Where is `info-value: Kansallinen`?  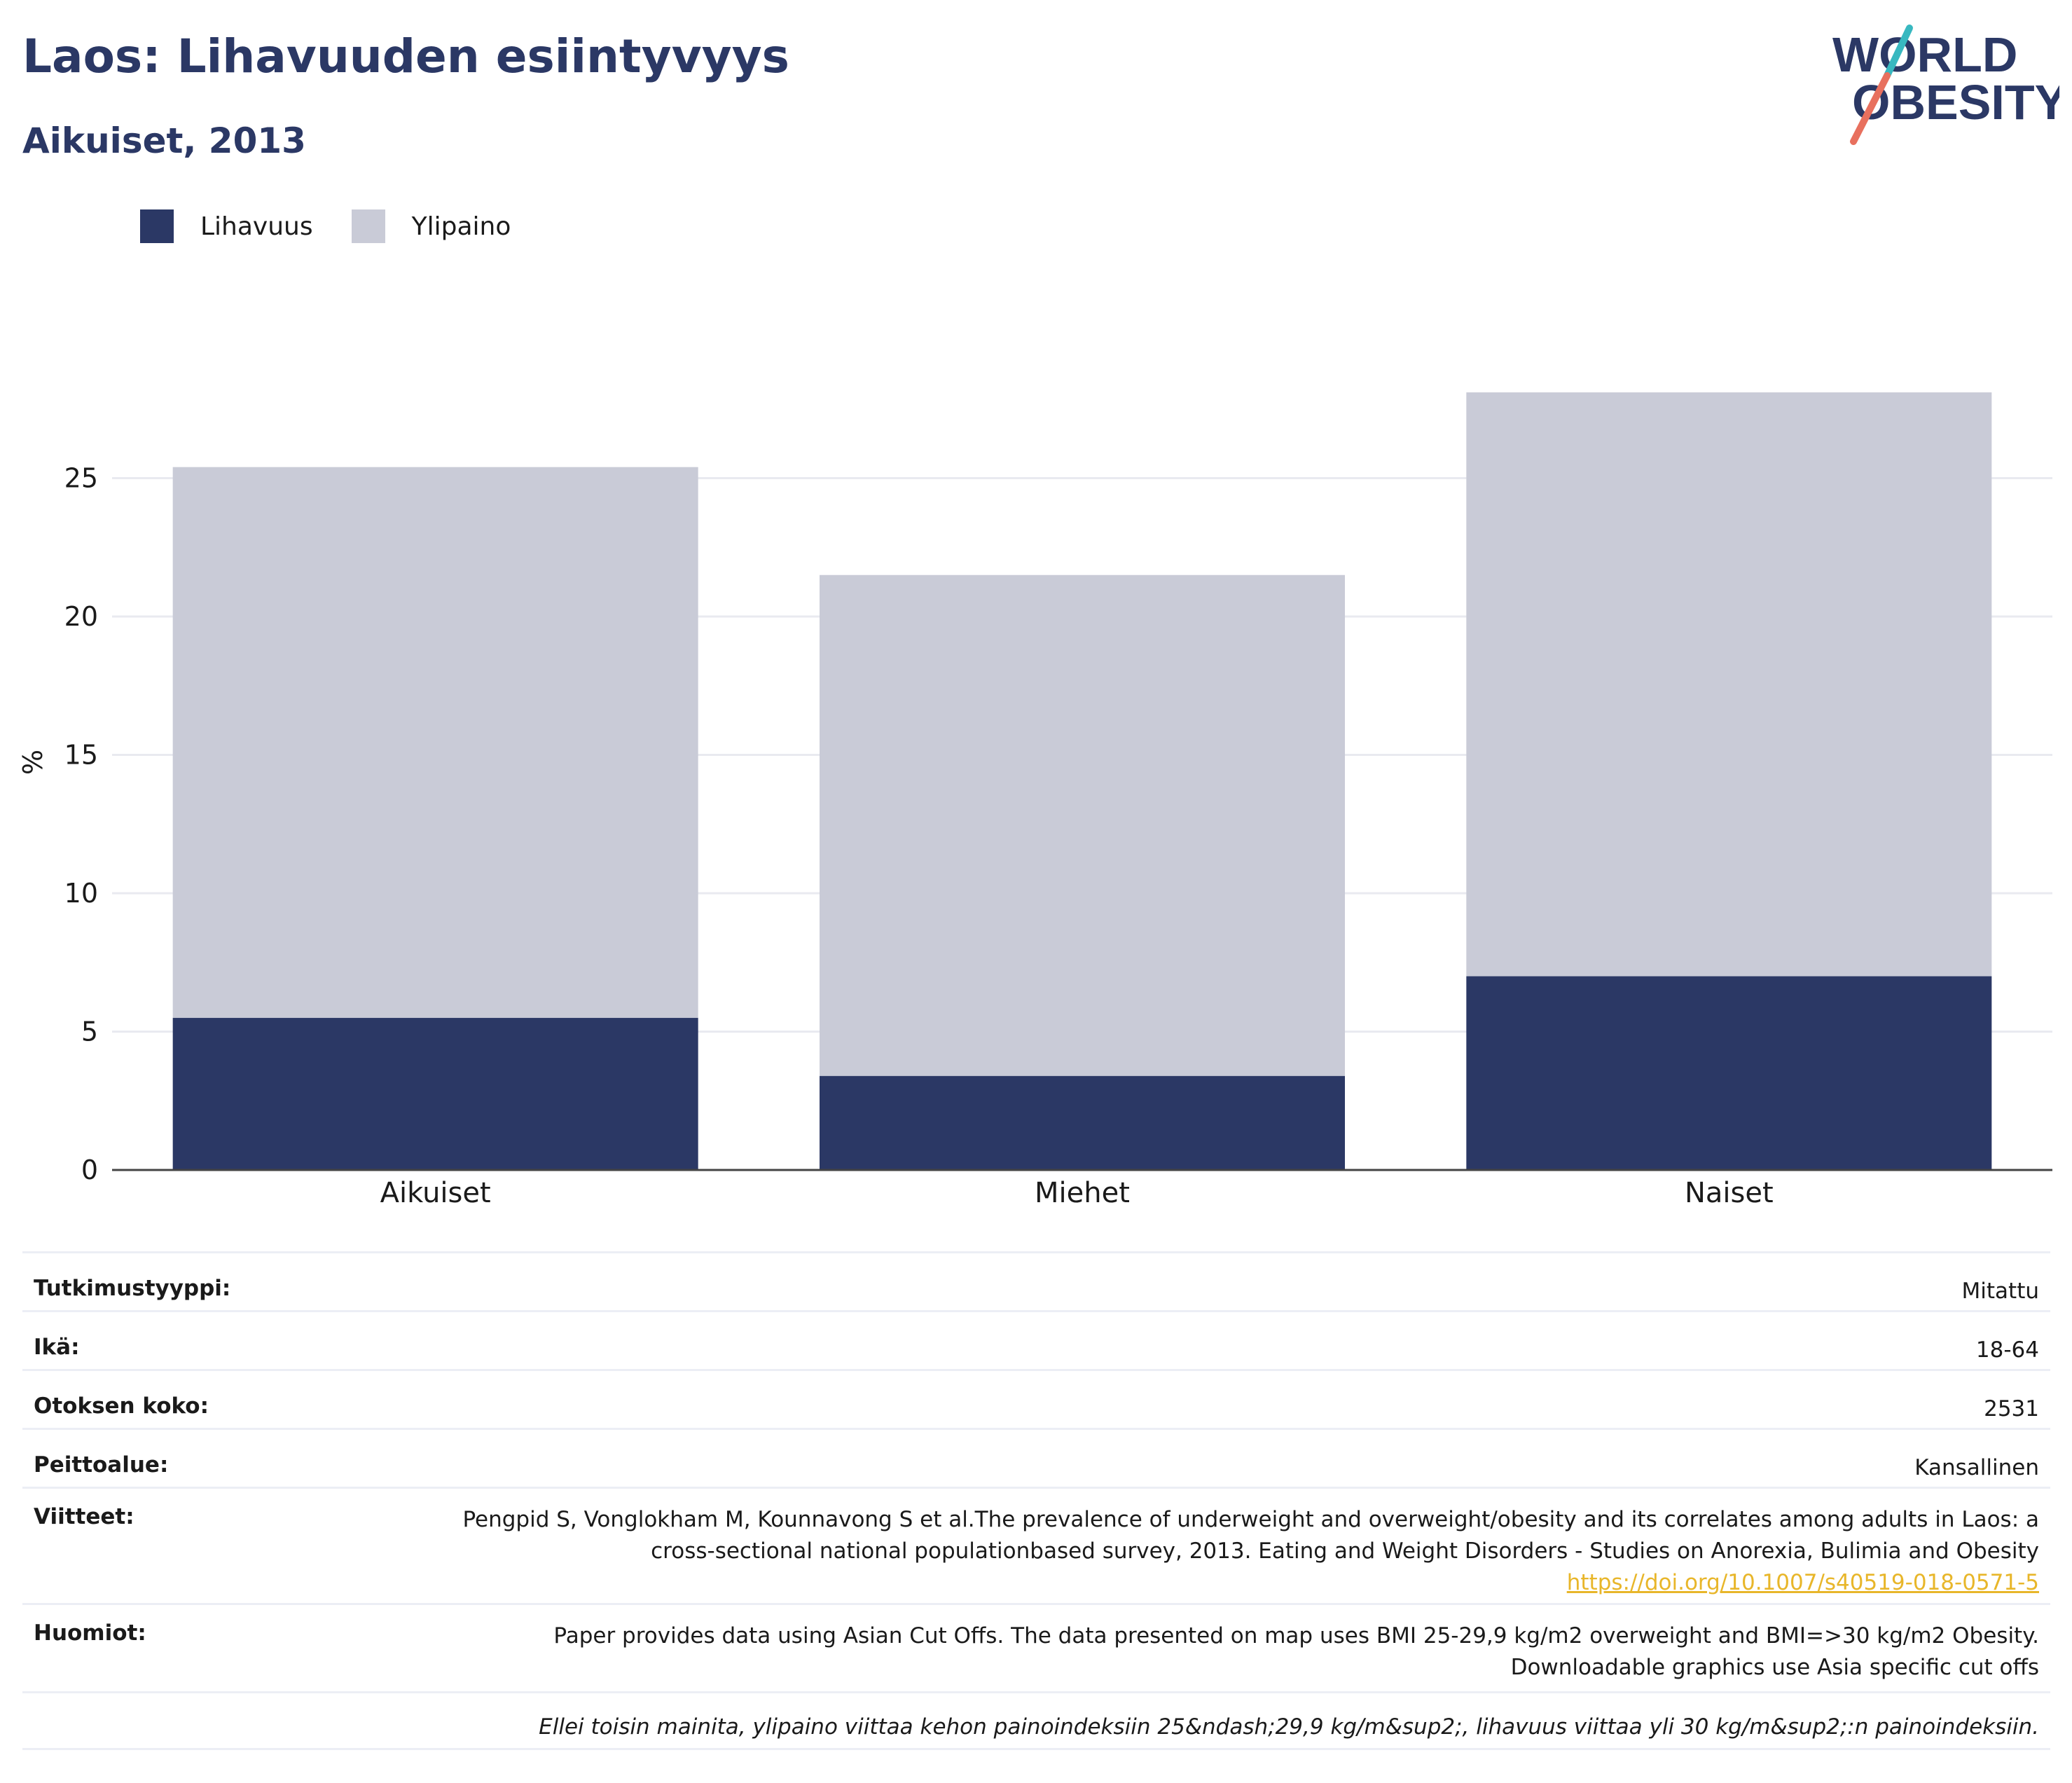
info-value: Kansallinen is located at coordinates (1977, 1467).